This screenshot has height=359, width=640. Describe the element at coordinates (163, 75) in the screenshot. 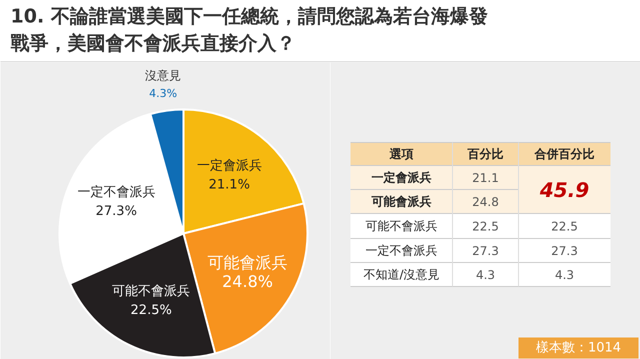

I see `slice-label: 沒意見` at that location.